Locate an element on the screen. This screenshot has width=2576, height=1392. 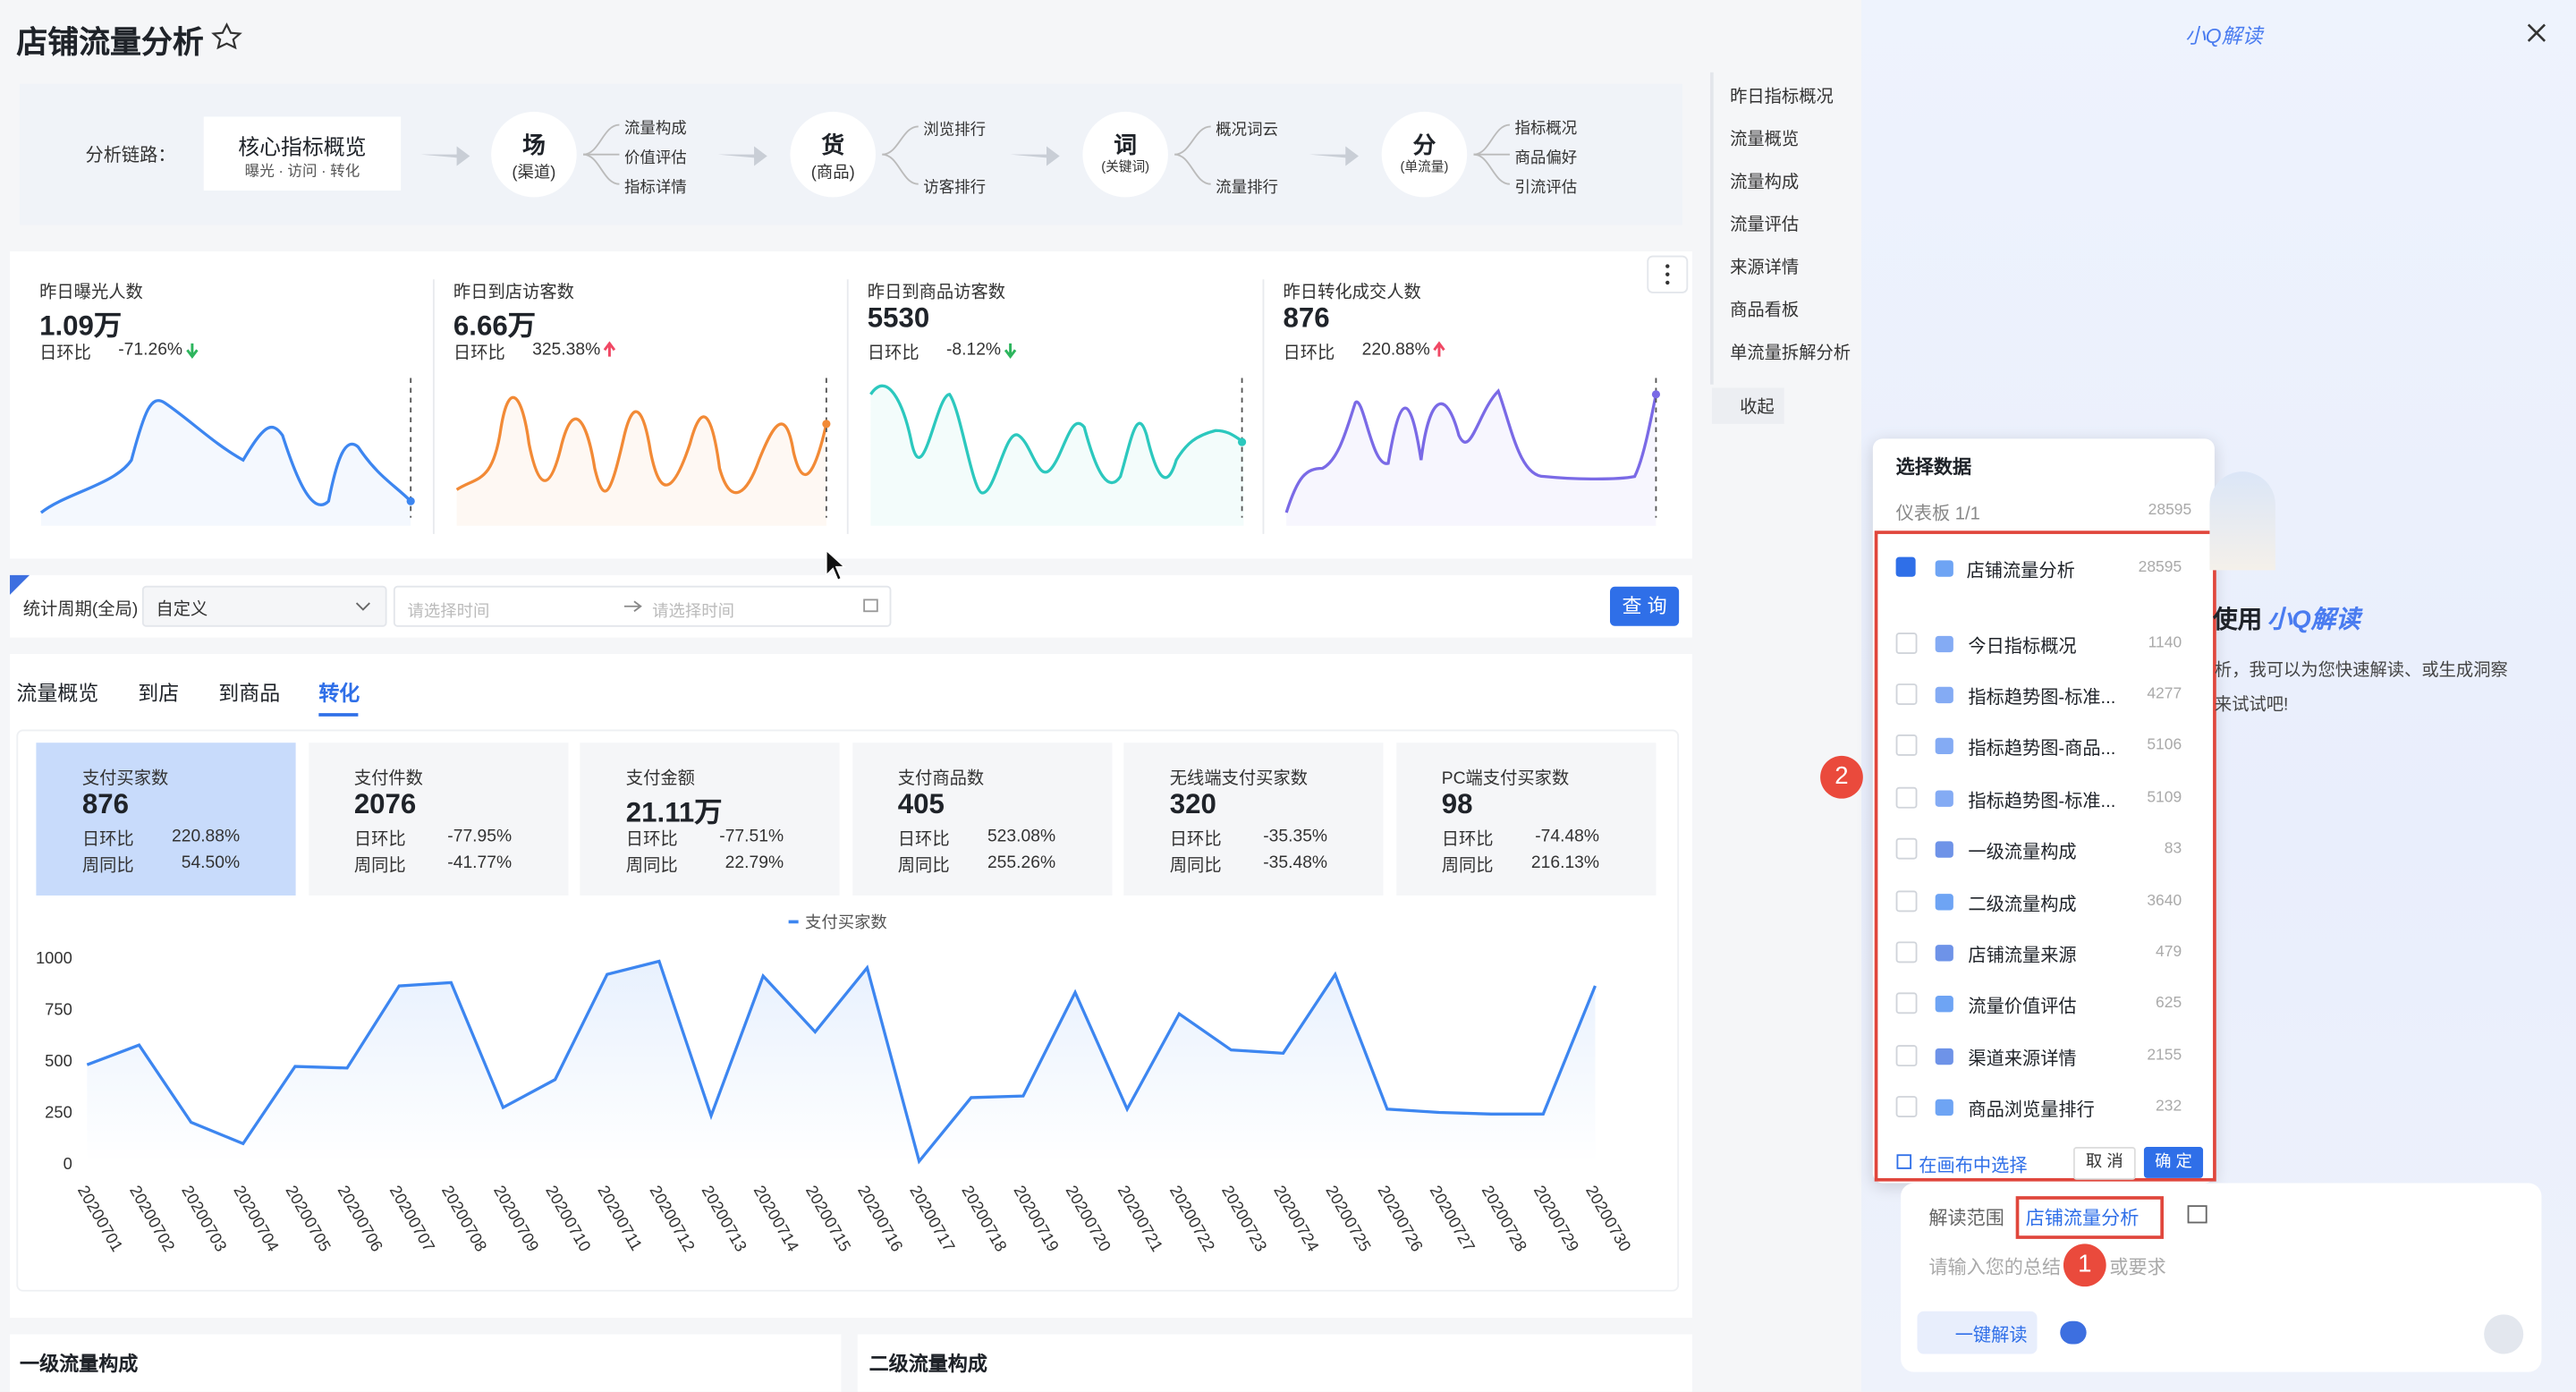
star-icon is located at coordinates (226, 36).